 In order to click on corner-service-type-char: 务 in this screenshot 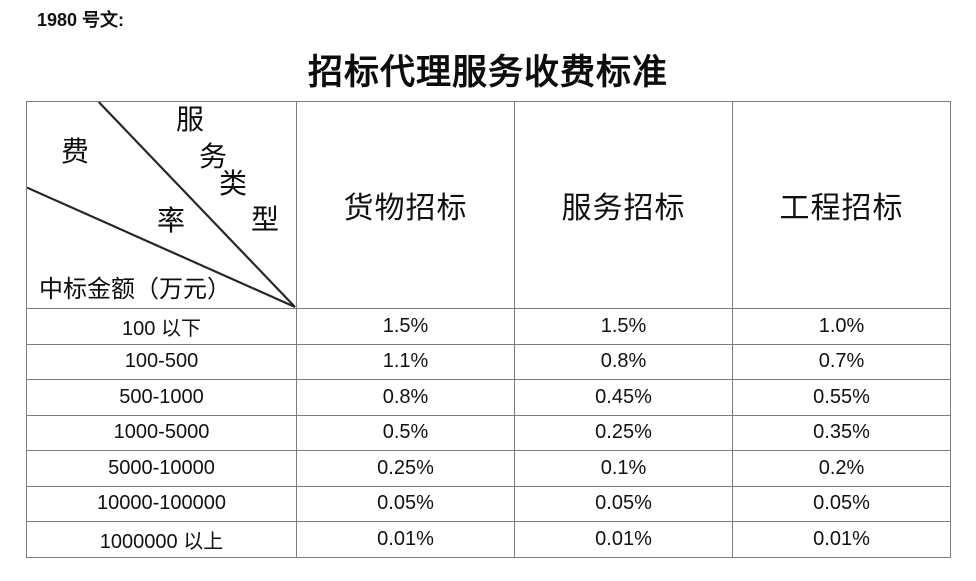, I will do `click(213, 157)`.